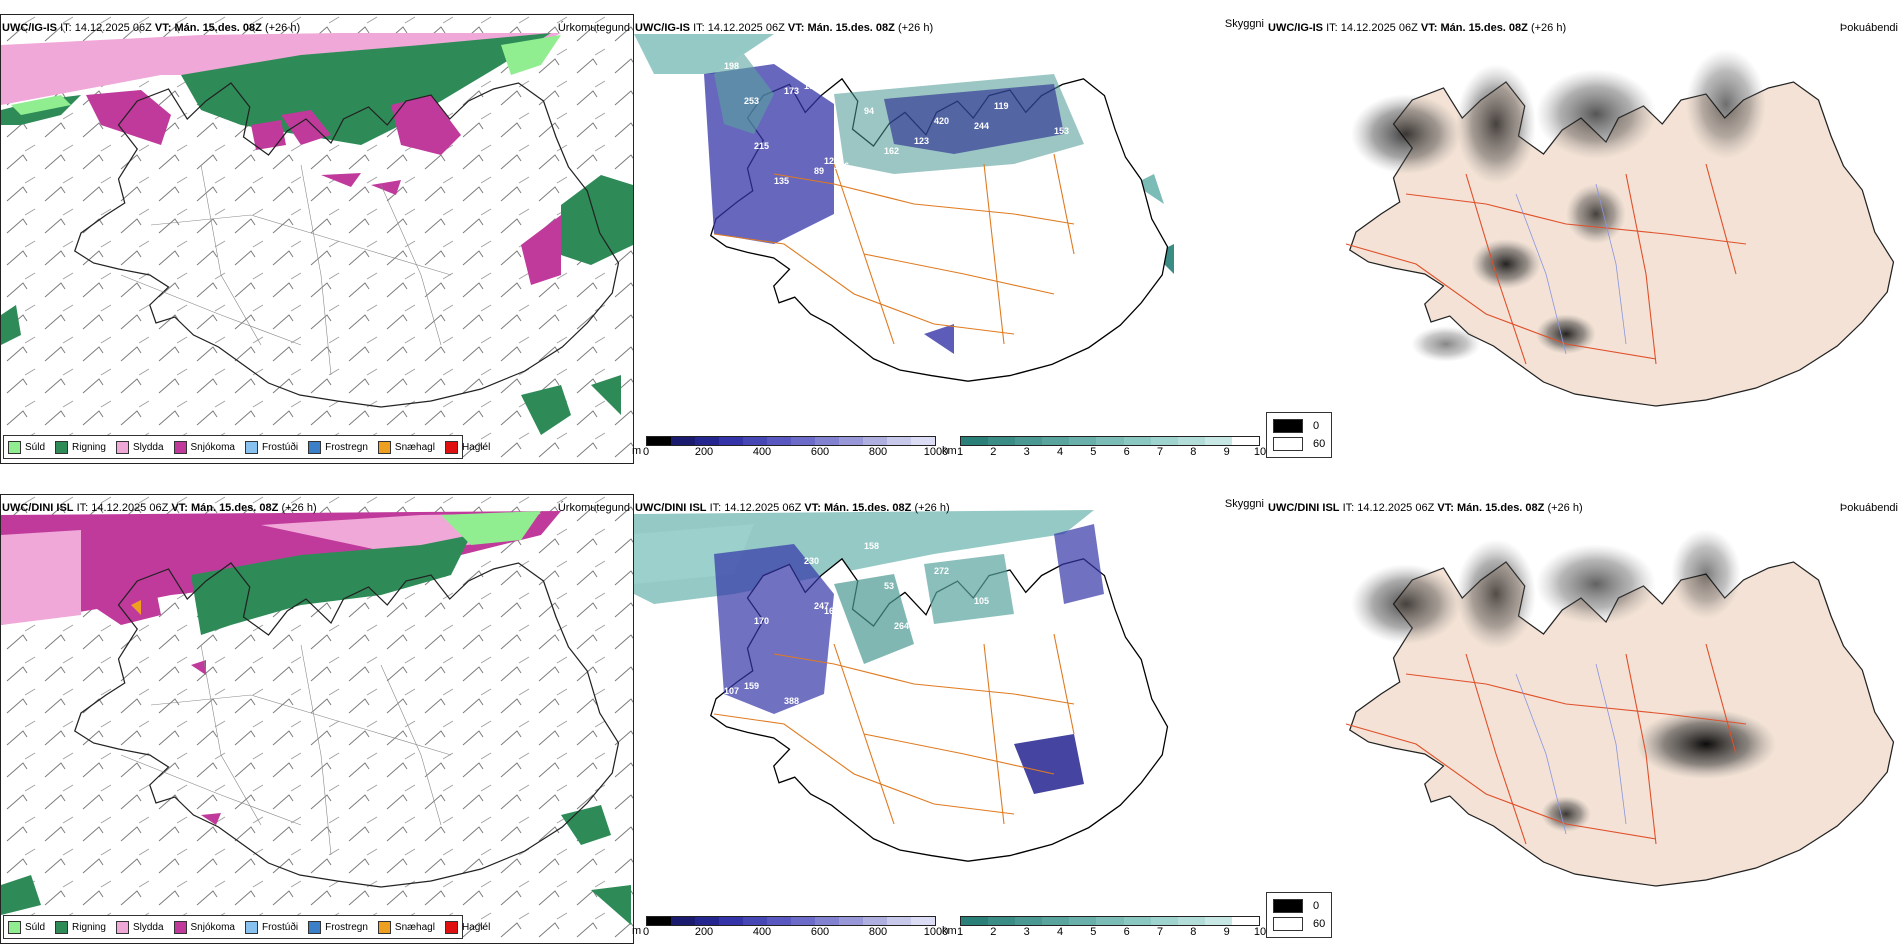  What do you see at coordinates (820, 932) in the screenshot?
I see `colorbar-tick-label: 600` at bounding box center [820, 932].